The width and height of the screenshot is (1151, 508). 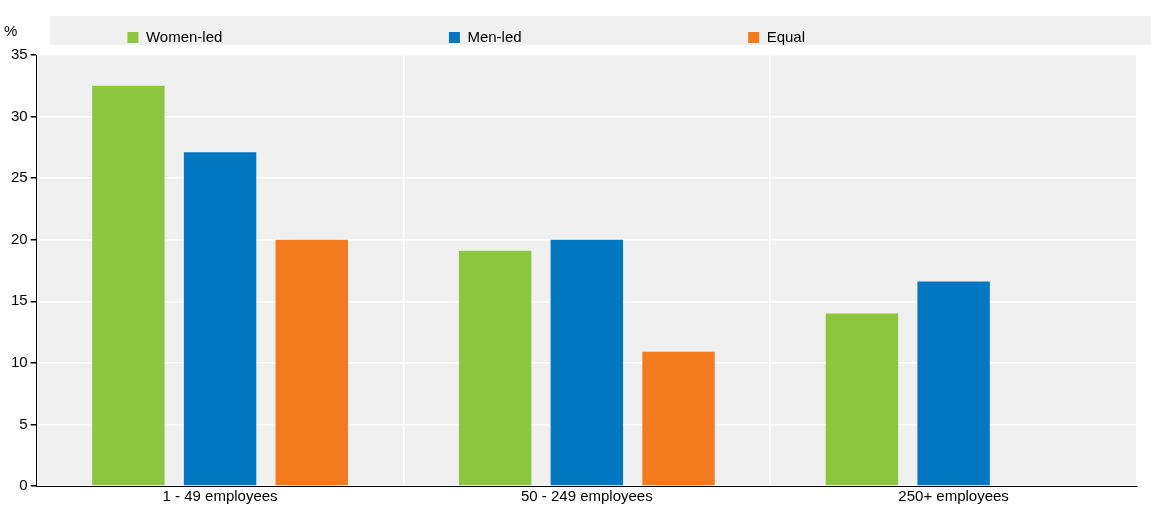 What do you see at coordinates (19, 300) in the screenshot?
I see `y-tick-label: 15` at bounding box center [19, 300].